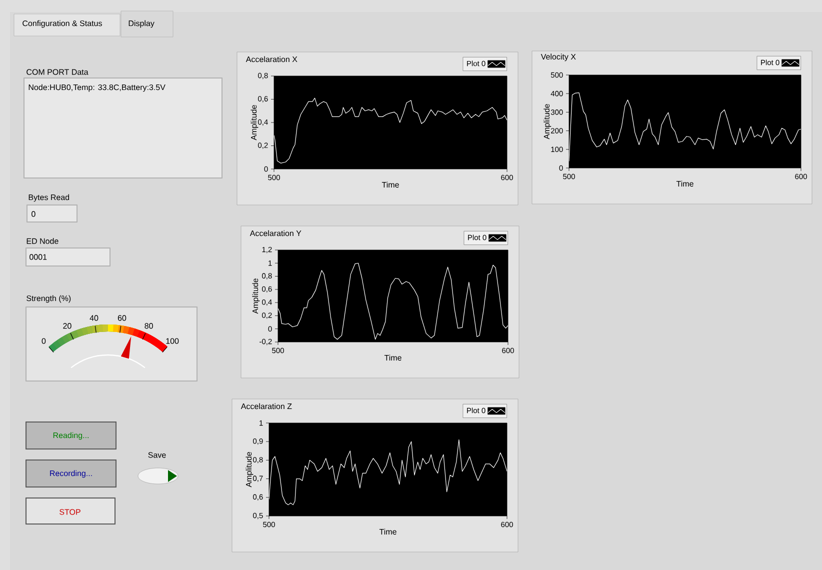 Image resolution: width=822 pixels, height=570 pixels. What do you see at coordinates (67, 326) in the screenshot?
I see `text: 20` at bounding box center [67, 326].